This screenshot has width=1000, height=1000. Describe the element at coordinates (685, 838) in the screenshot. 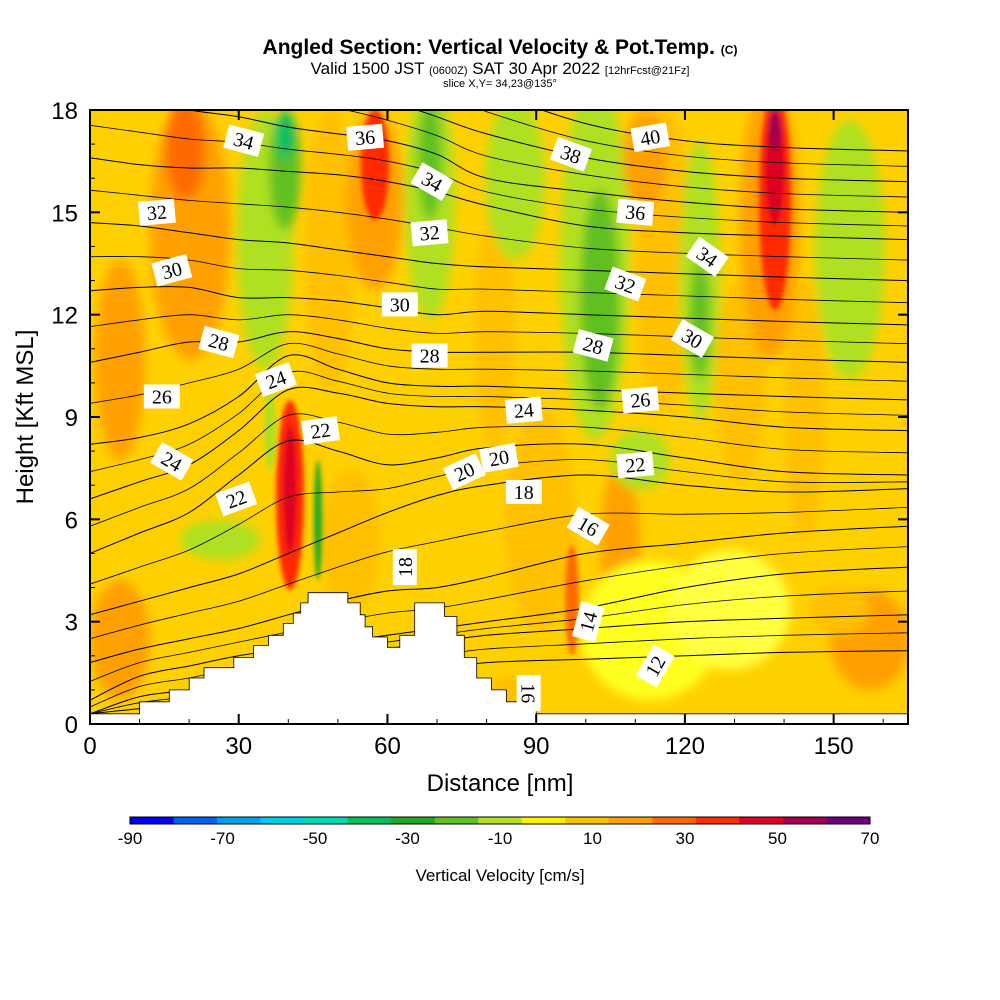

I see `colorbar-tick-label: 30` at that location.